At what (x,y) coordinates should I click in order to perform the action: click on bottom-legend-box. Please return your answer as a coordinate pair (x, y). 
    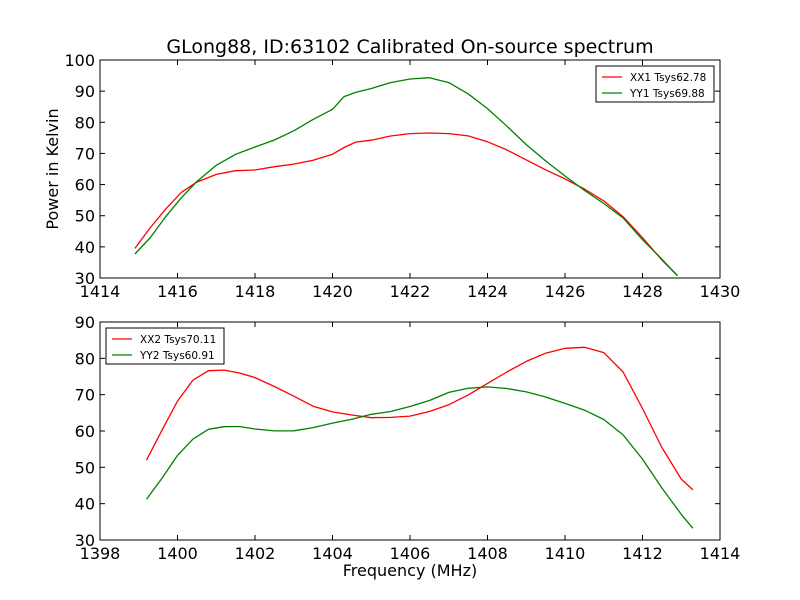
    Looking at the image, I should click on (165, 346).